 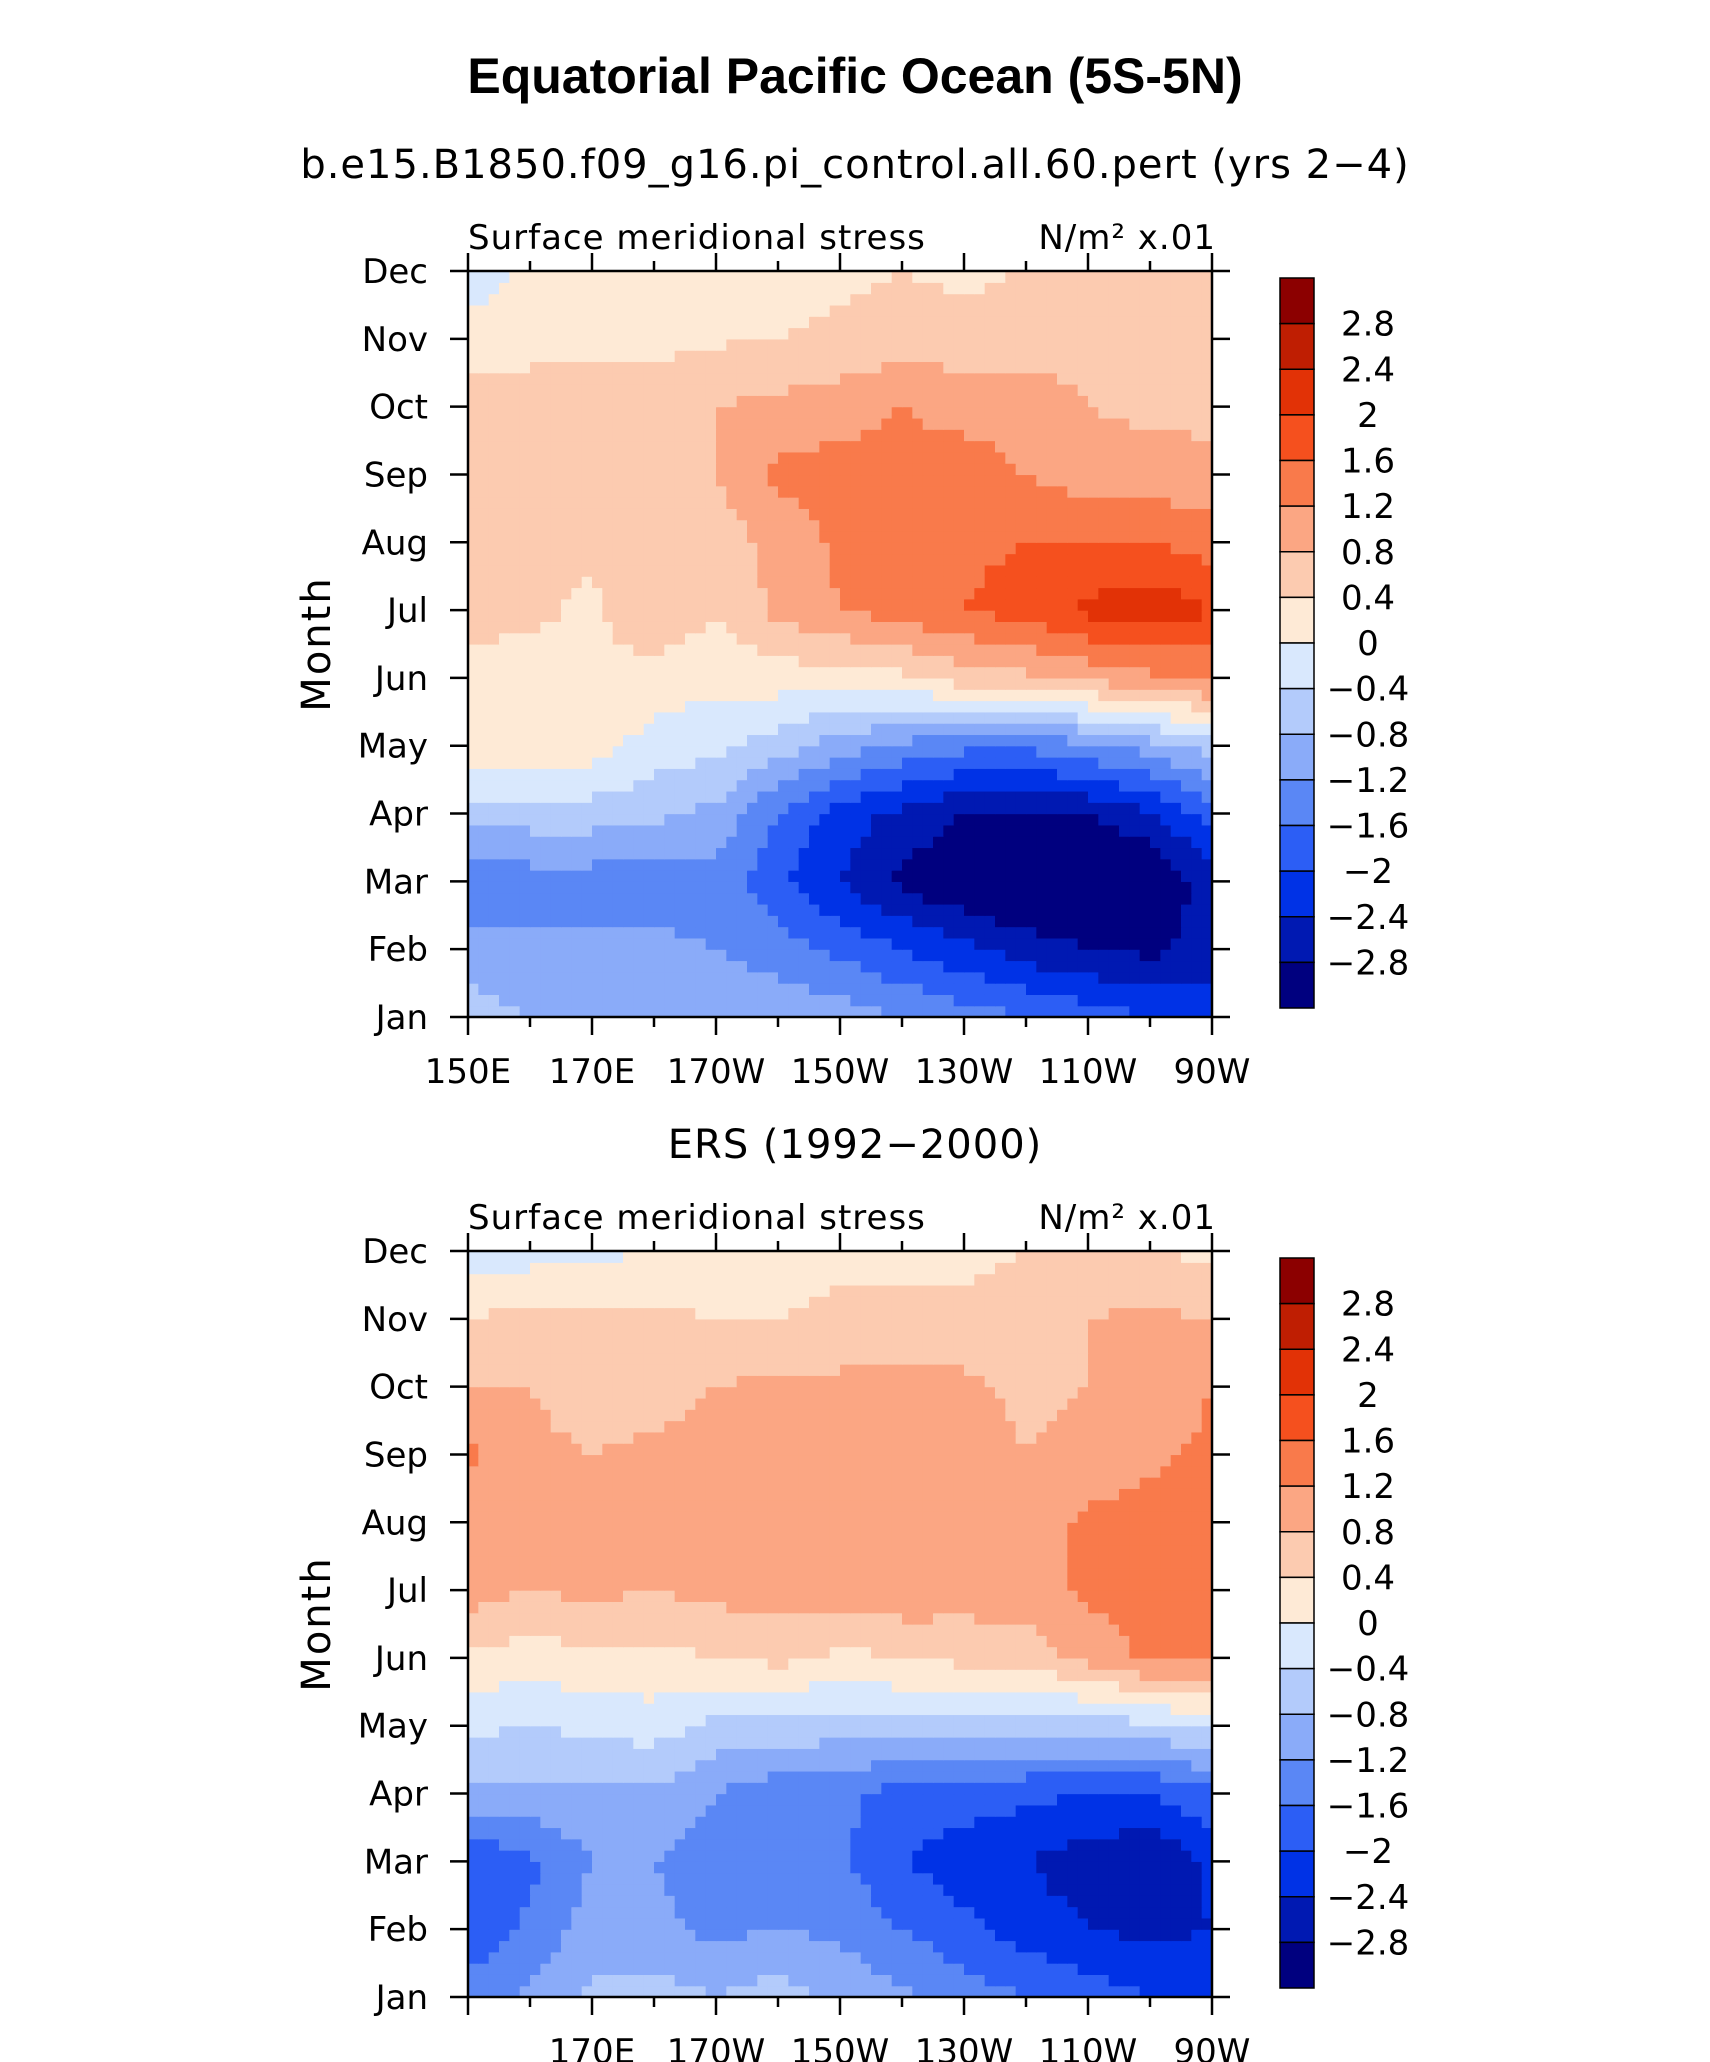 I want to click on y-tick-label: Aug, so click(x=395, y=543).